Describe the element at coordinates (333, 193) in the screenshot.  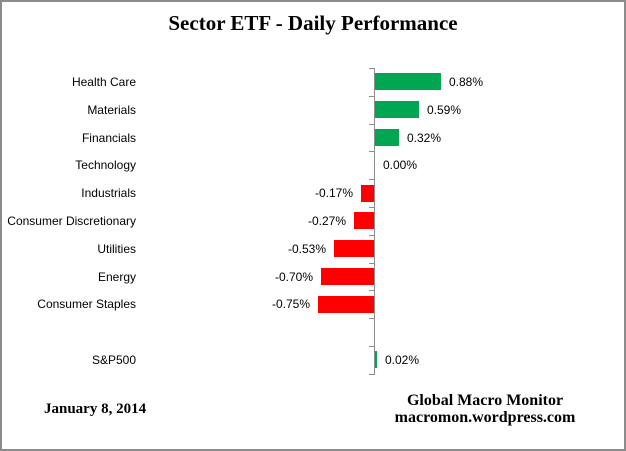
I see `value-label: -0.17%` at that location.